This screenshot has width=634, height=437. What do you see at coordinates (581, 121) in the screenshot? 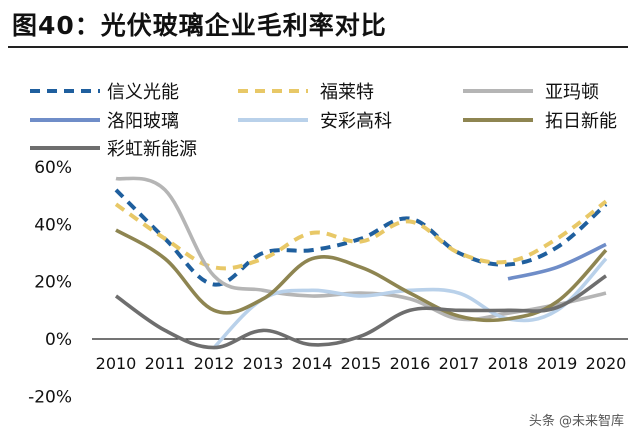
I see `legend-label: 拓日新能` at bounding box center [581, 121].